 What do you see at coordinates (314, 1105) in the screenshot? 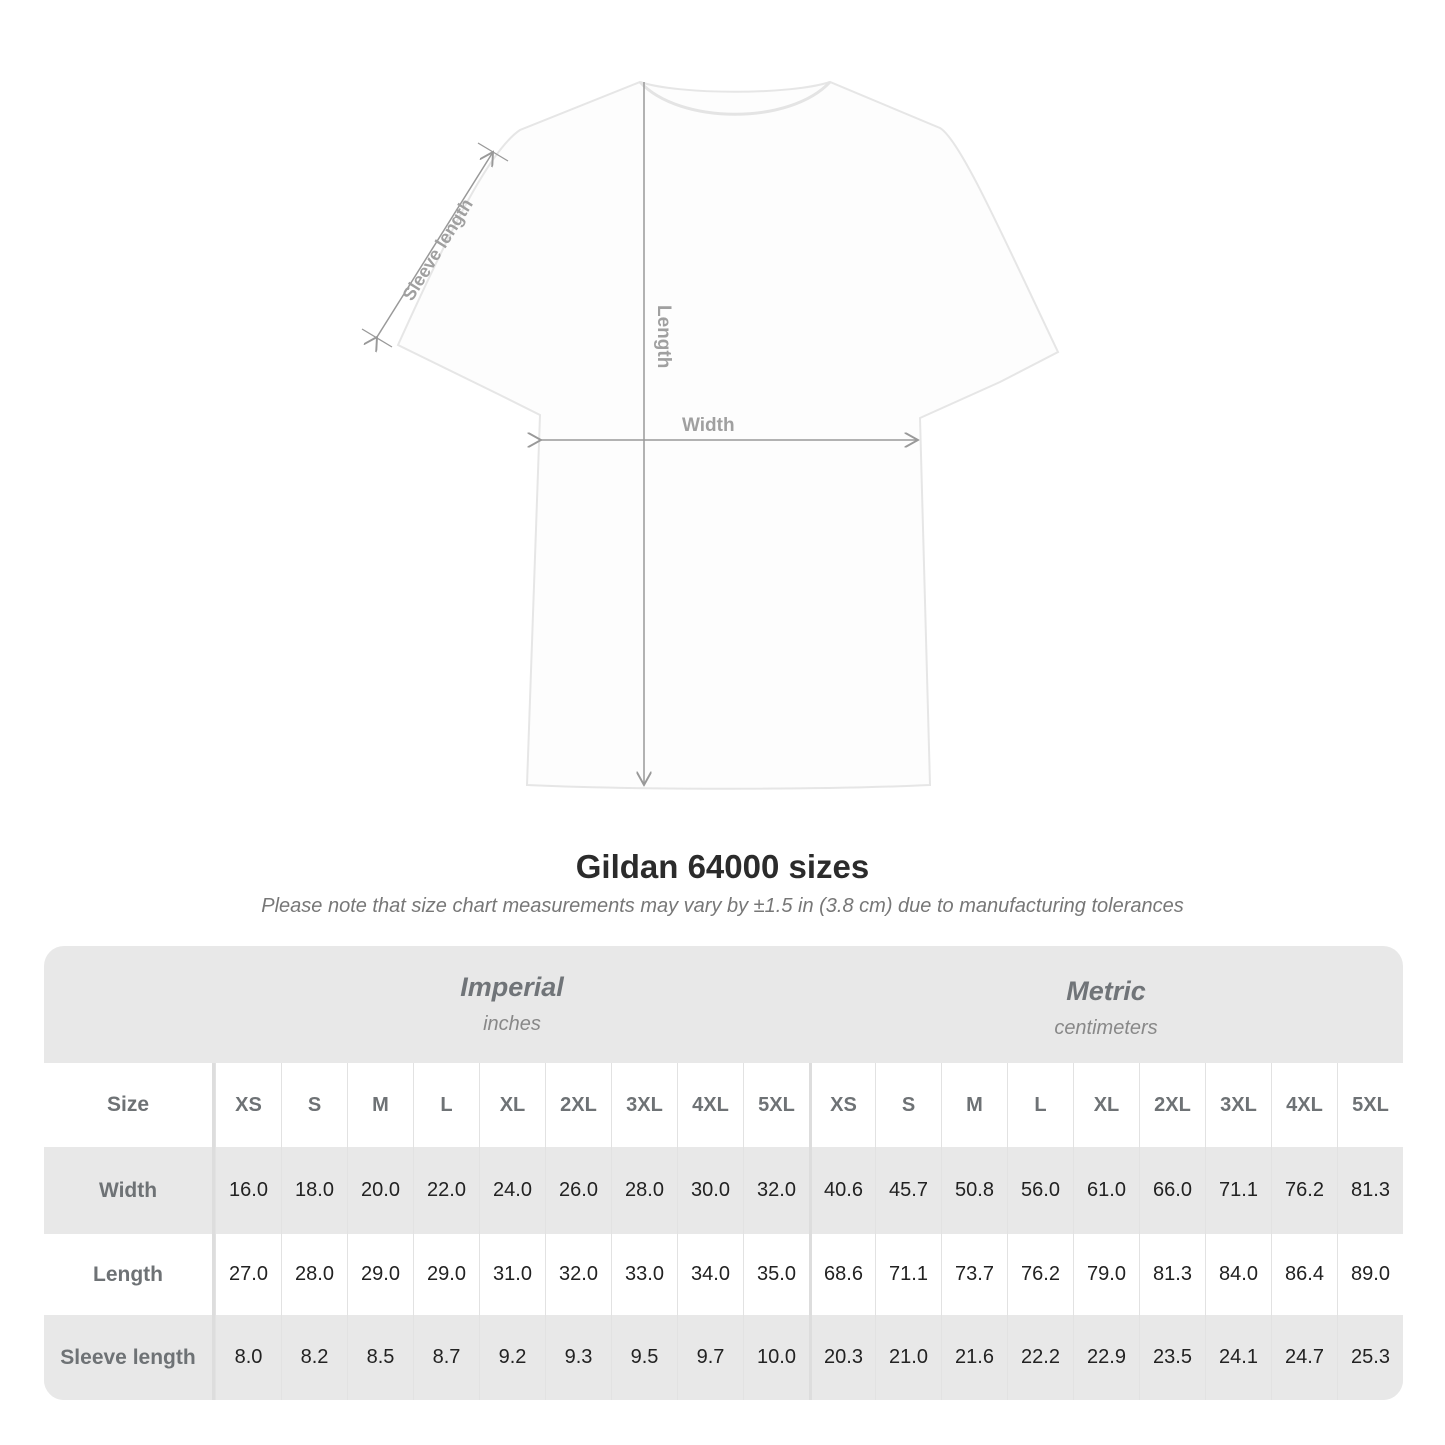
I see `size-header-imperial: S` at bounding box center [314, 1105].